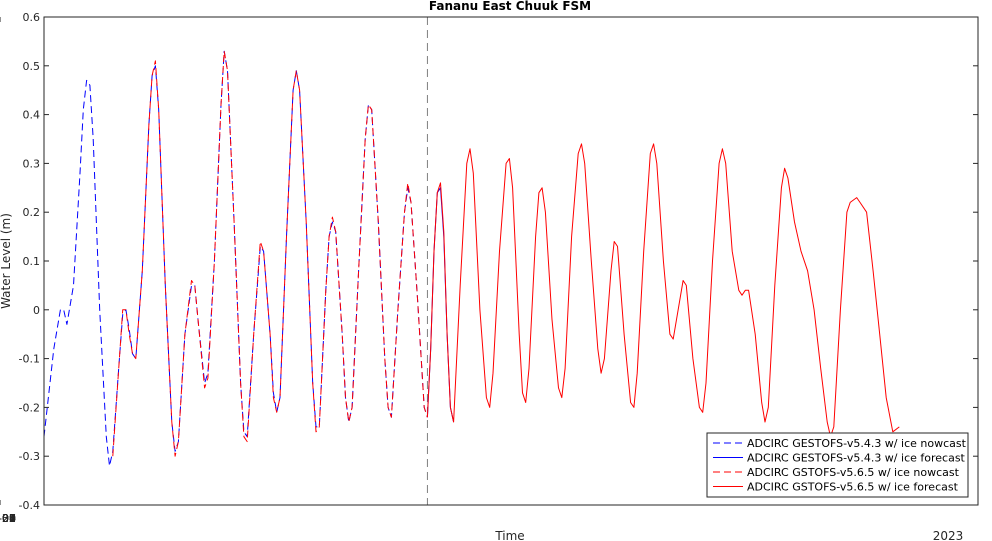 The height and width of the screenshot is (541, 992). I want to click on x-tick-label: 09-05, so click(8, 518).